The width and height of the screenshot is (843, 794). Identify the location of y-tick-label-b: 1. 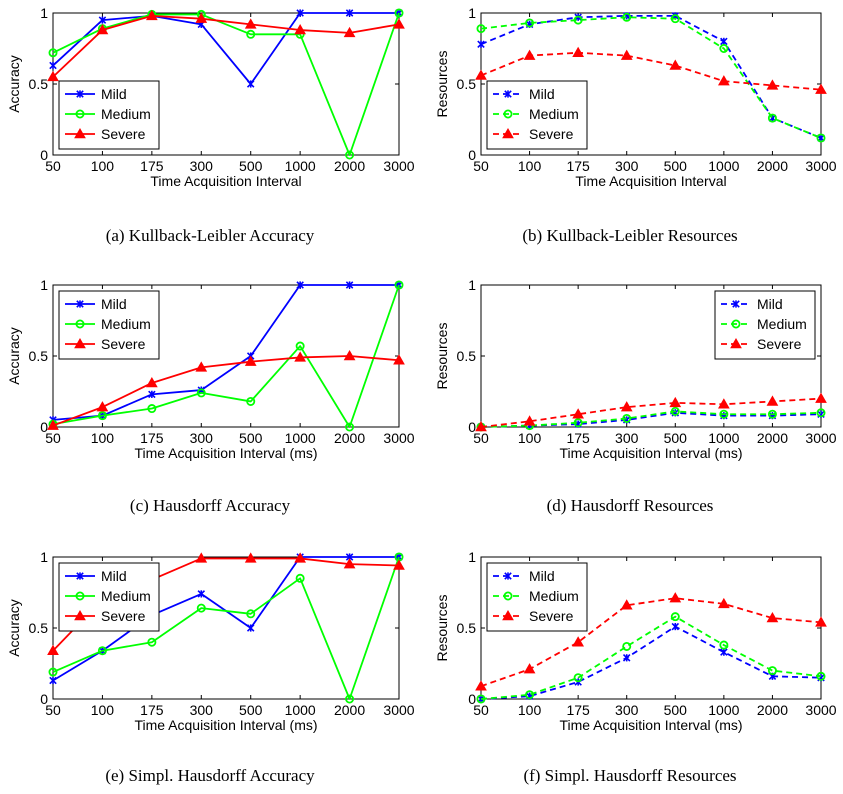
(472, 13).